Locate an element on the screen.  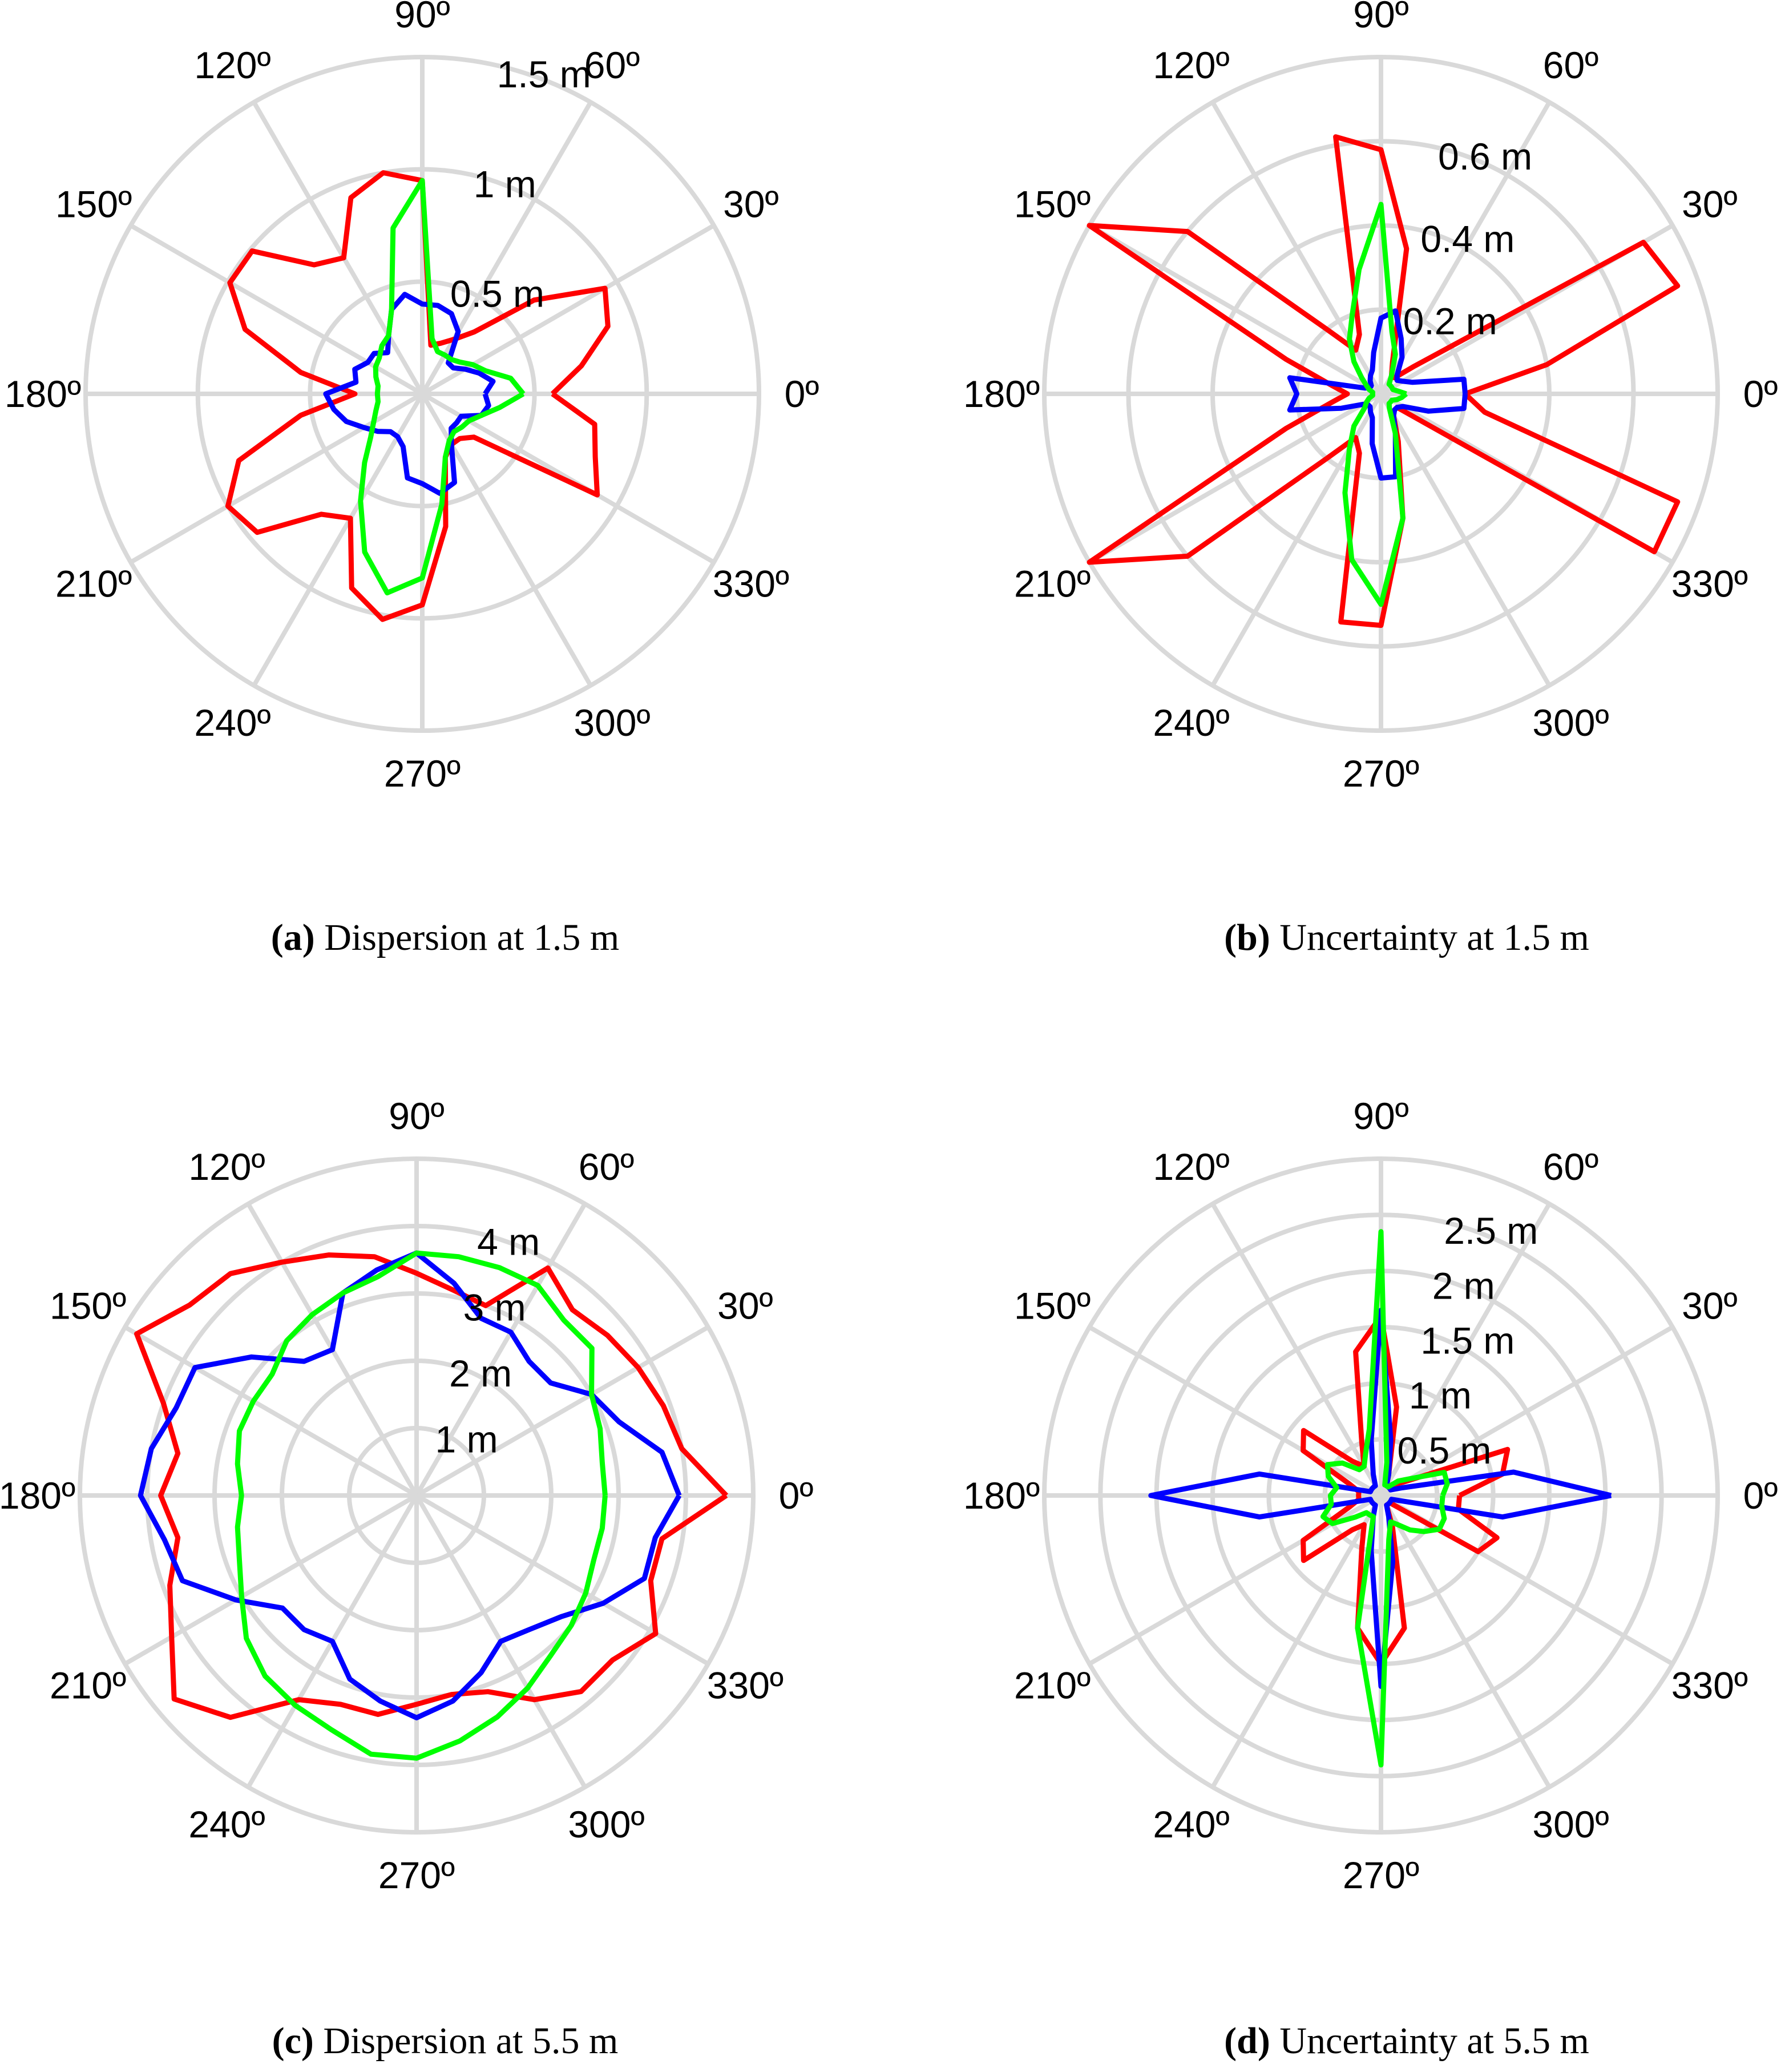
radial-tick-label: 2.5 m is located at coordinates (1491, 1231).